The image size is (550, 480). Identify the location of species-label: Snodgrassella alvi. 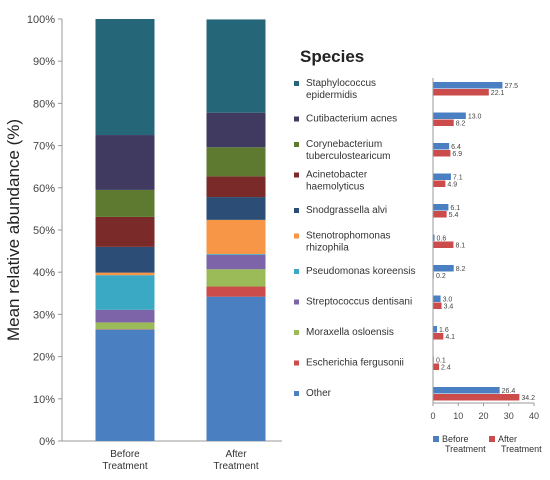
(346, 210).